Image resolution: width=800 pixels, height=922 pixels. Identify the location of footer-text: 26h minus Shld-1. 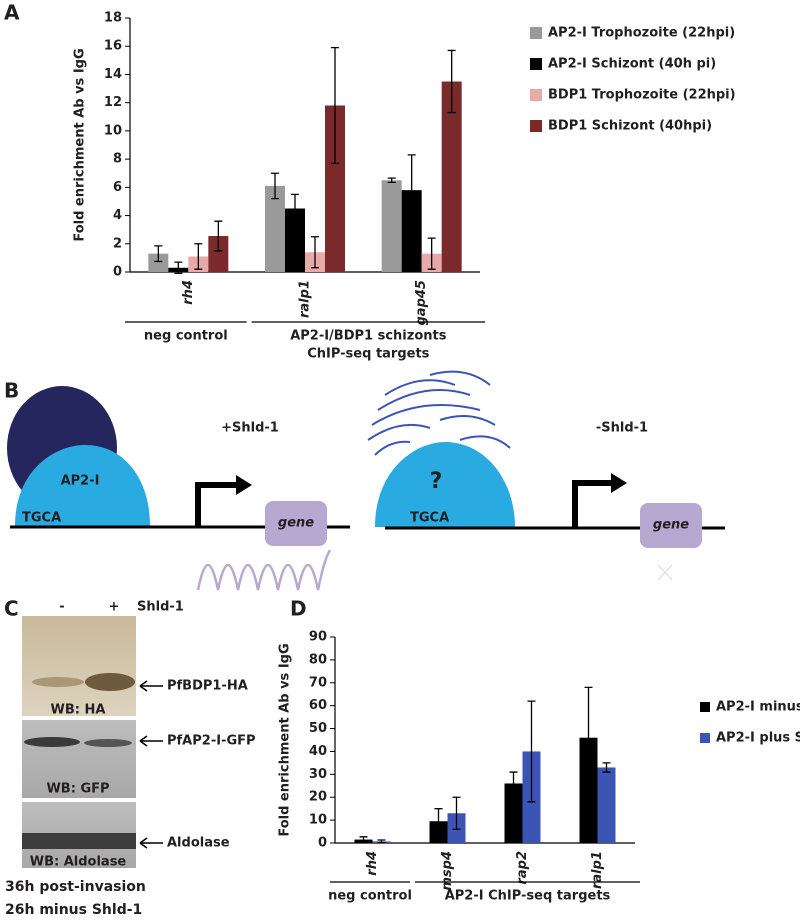
(73, 910).